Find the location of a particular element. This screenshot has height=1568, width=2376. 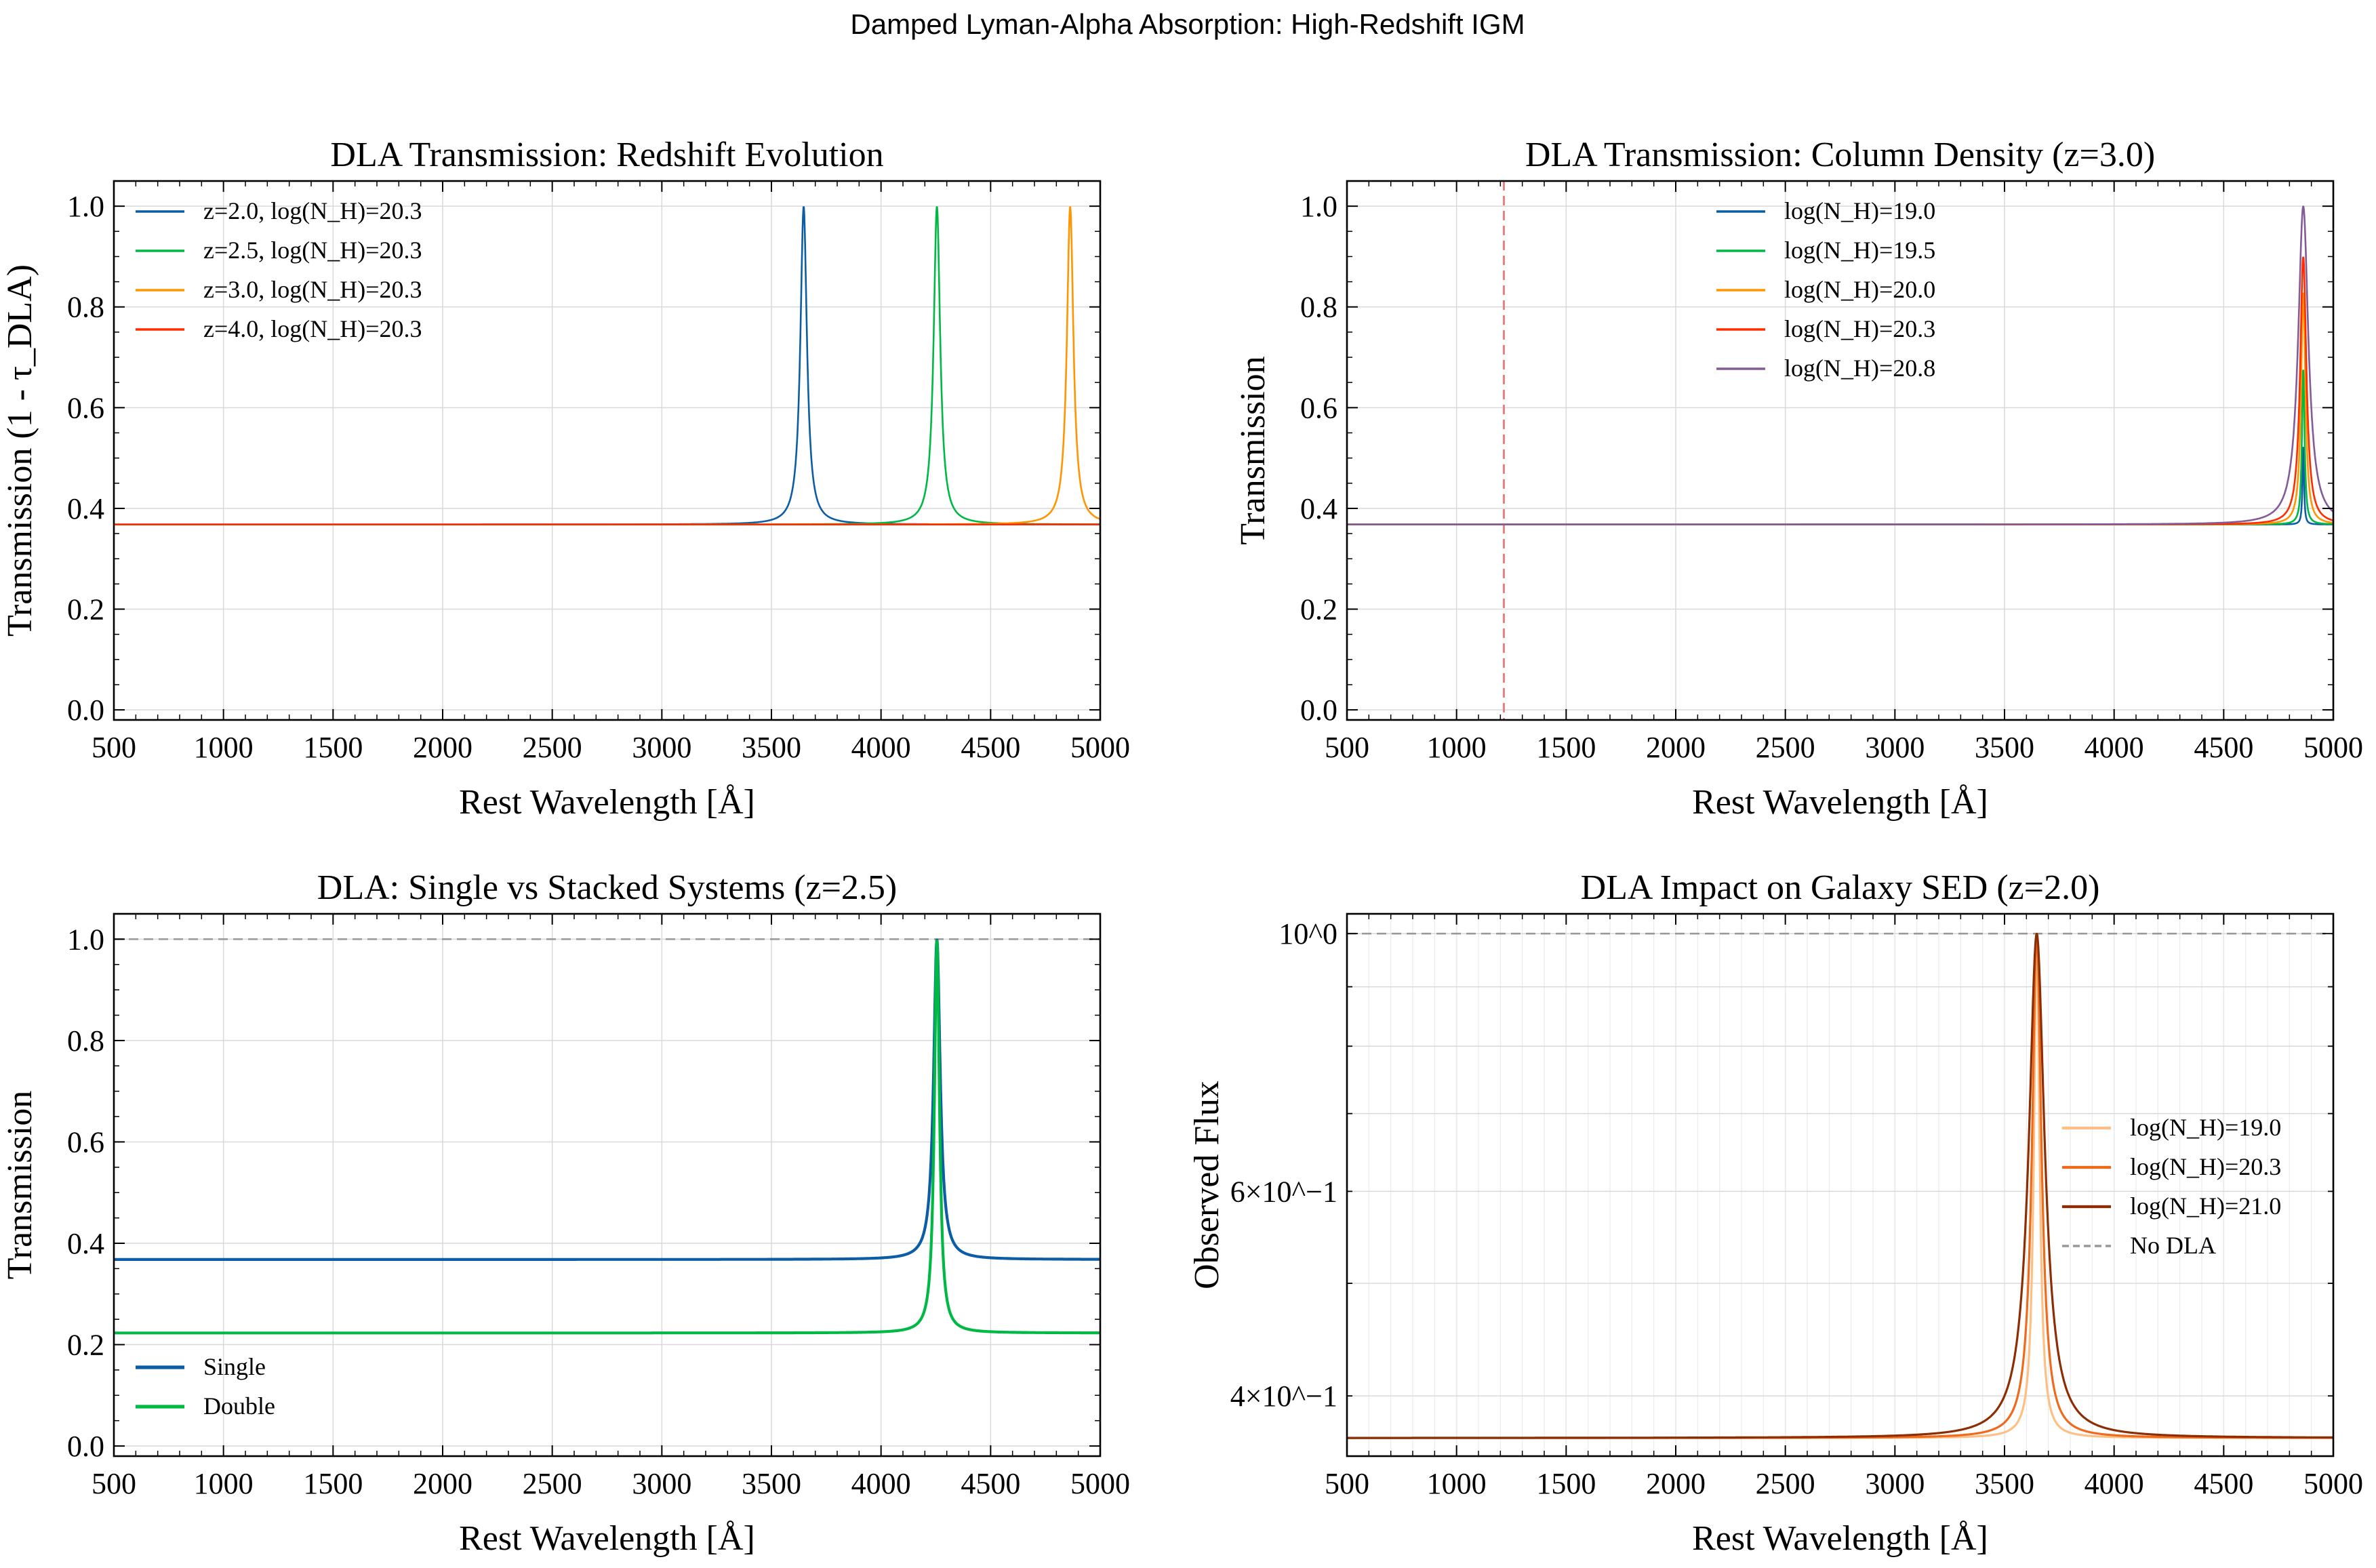

y-axis-label: Transmission (1 - τ_DLA) is located at coordinates (20, 451).